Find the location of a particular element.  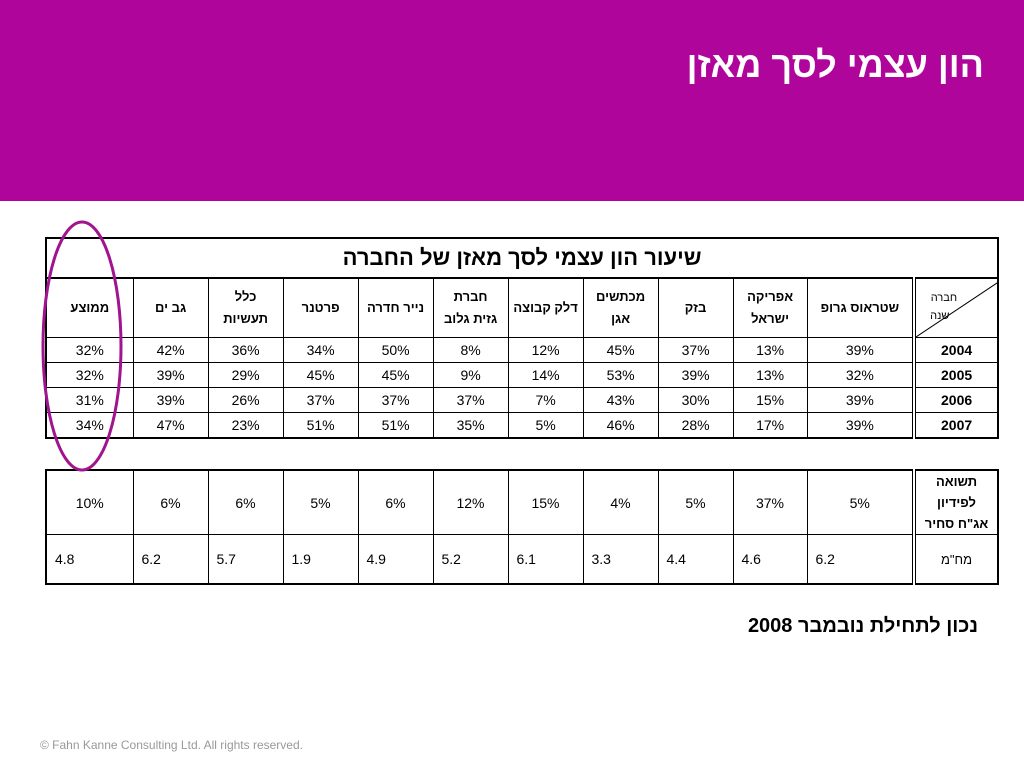

value-cell: 4% is located at coordinates (620, 502).